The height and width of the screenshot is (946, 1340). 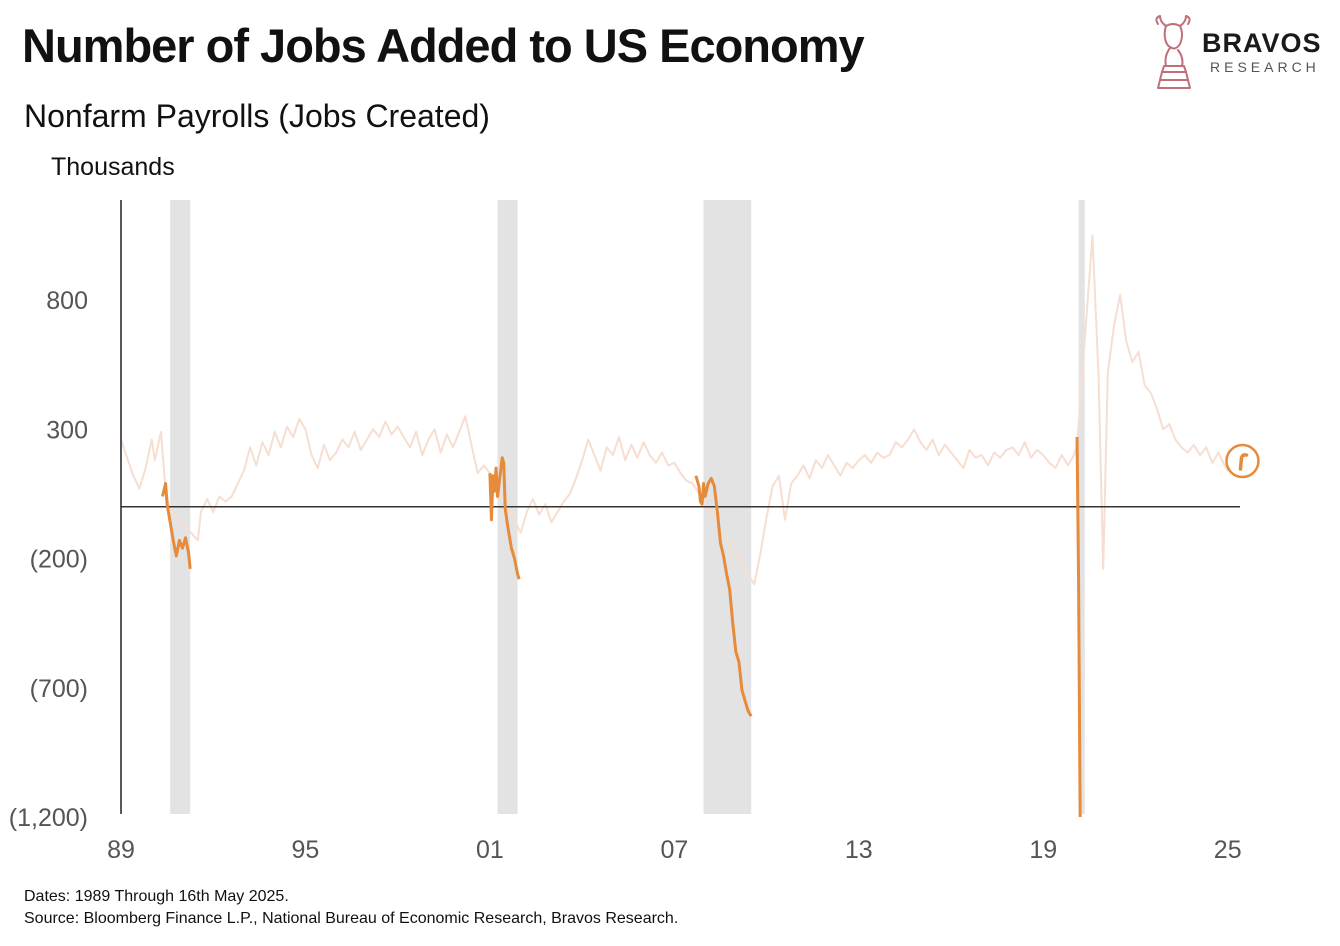 What do you see at coordinates (48, 818) in the screenshot?
I see `y-tick-label: (1,200)` at bounding box center [48, 818].